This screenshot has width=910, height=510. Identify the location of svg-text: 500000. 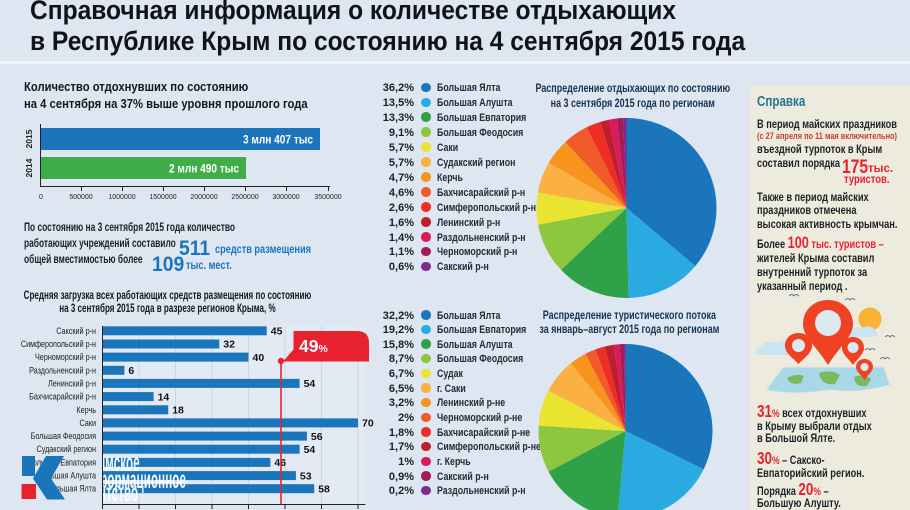
(80, 197).